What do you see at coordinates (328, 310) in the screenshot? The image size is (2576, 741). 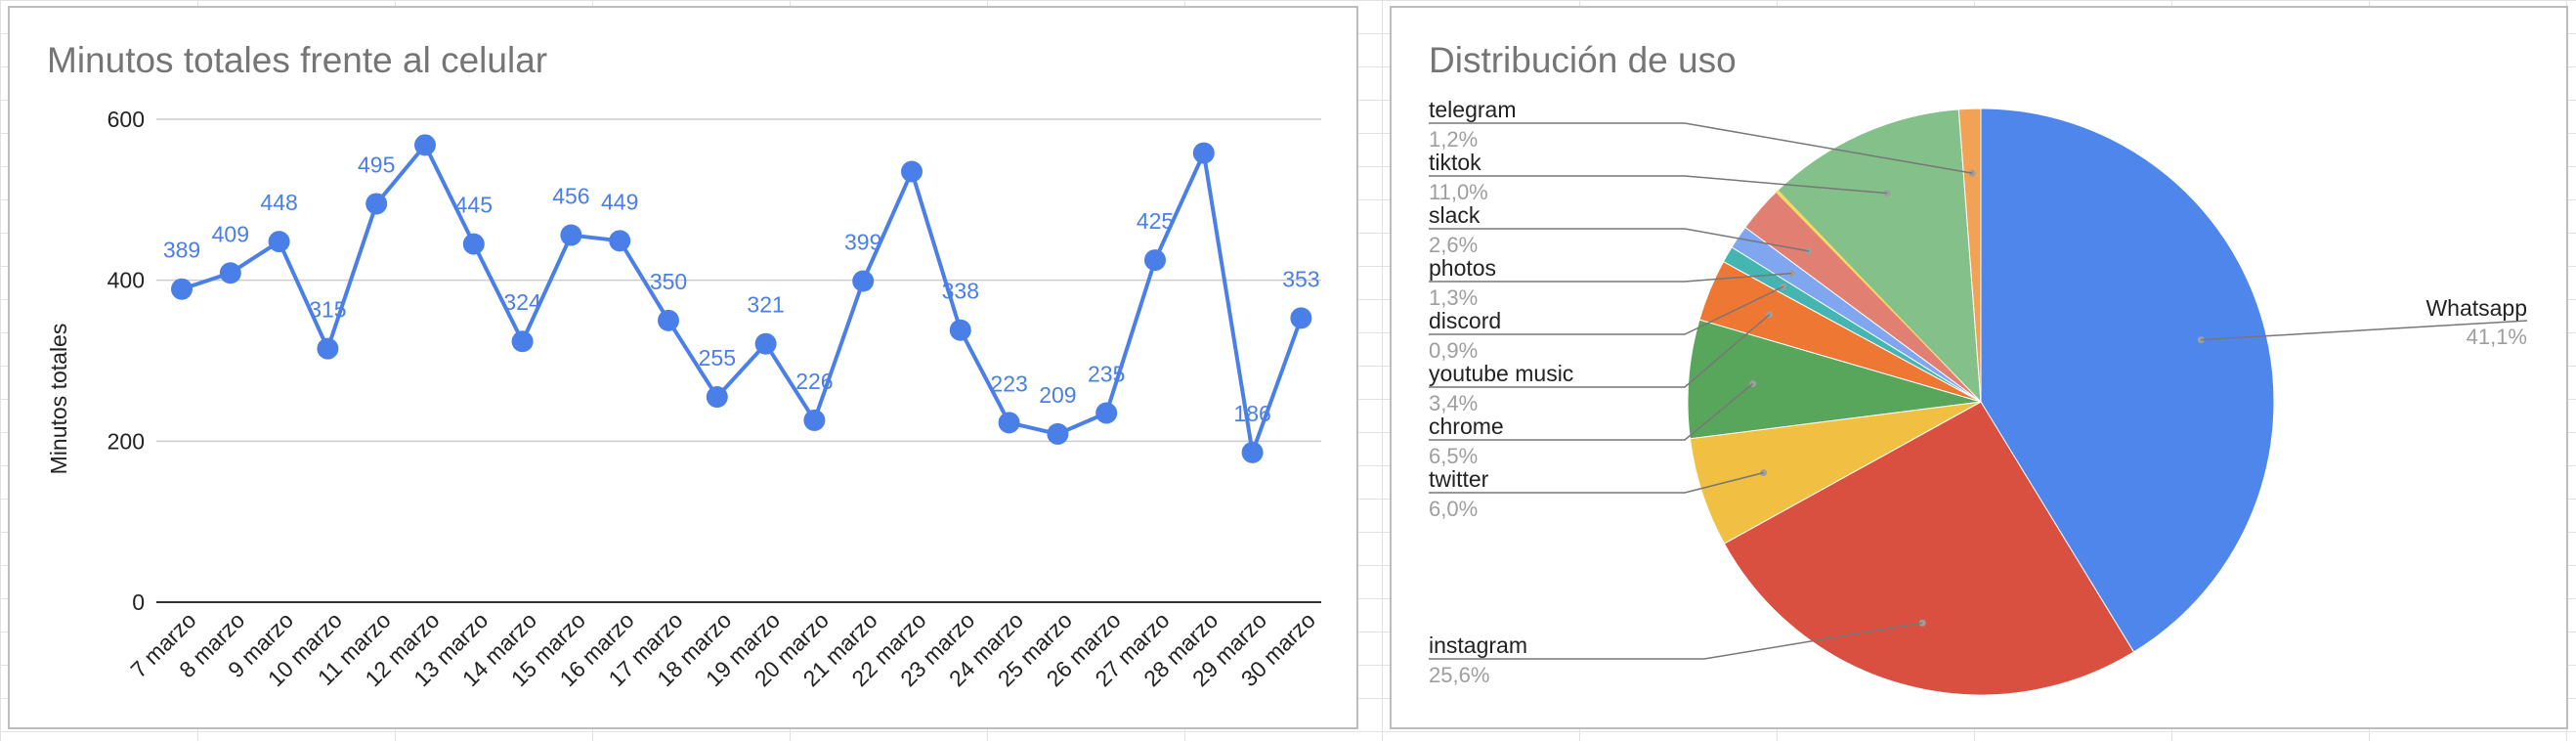 I see `data-label: 315` at bounding box center [328, 310].